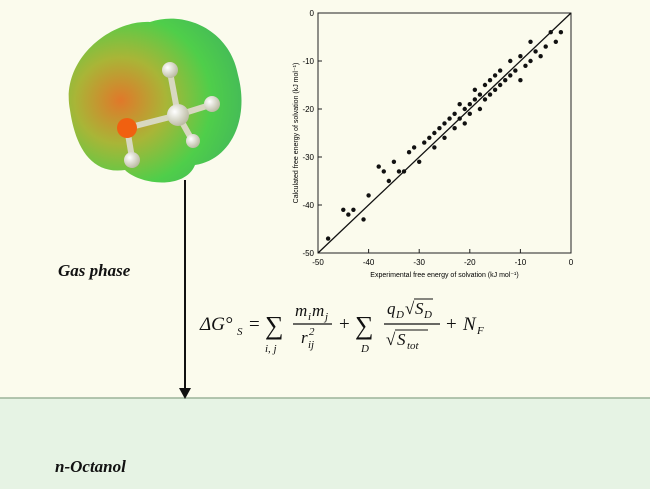  I want to click on x-tick-label: 0, so click(571, 262).